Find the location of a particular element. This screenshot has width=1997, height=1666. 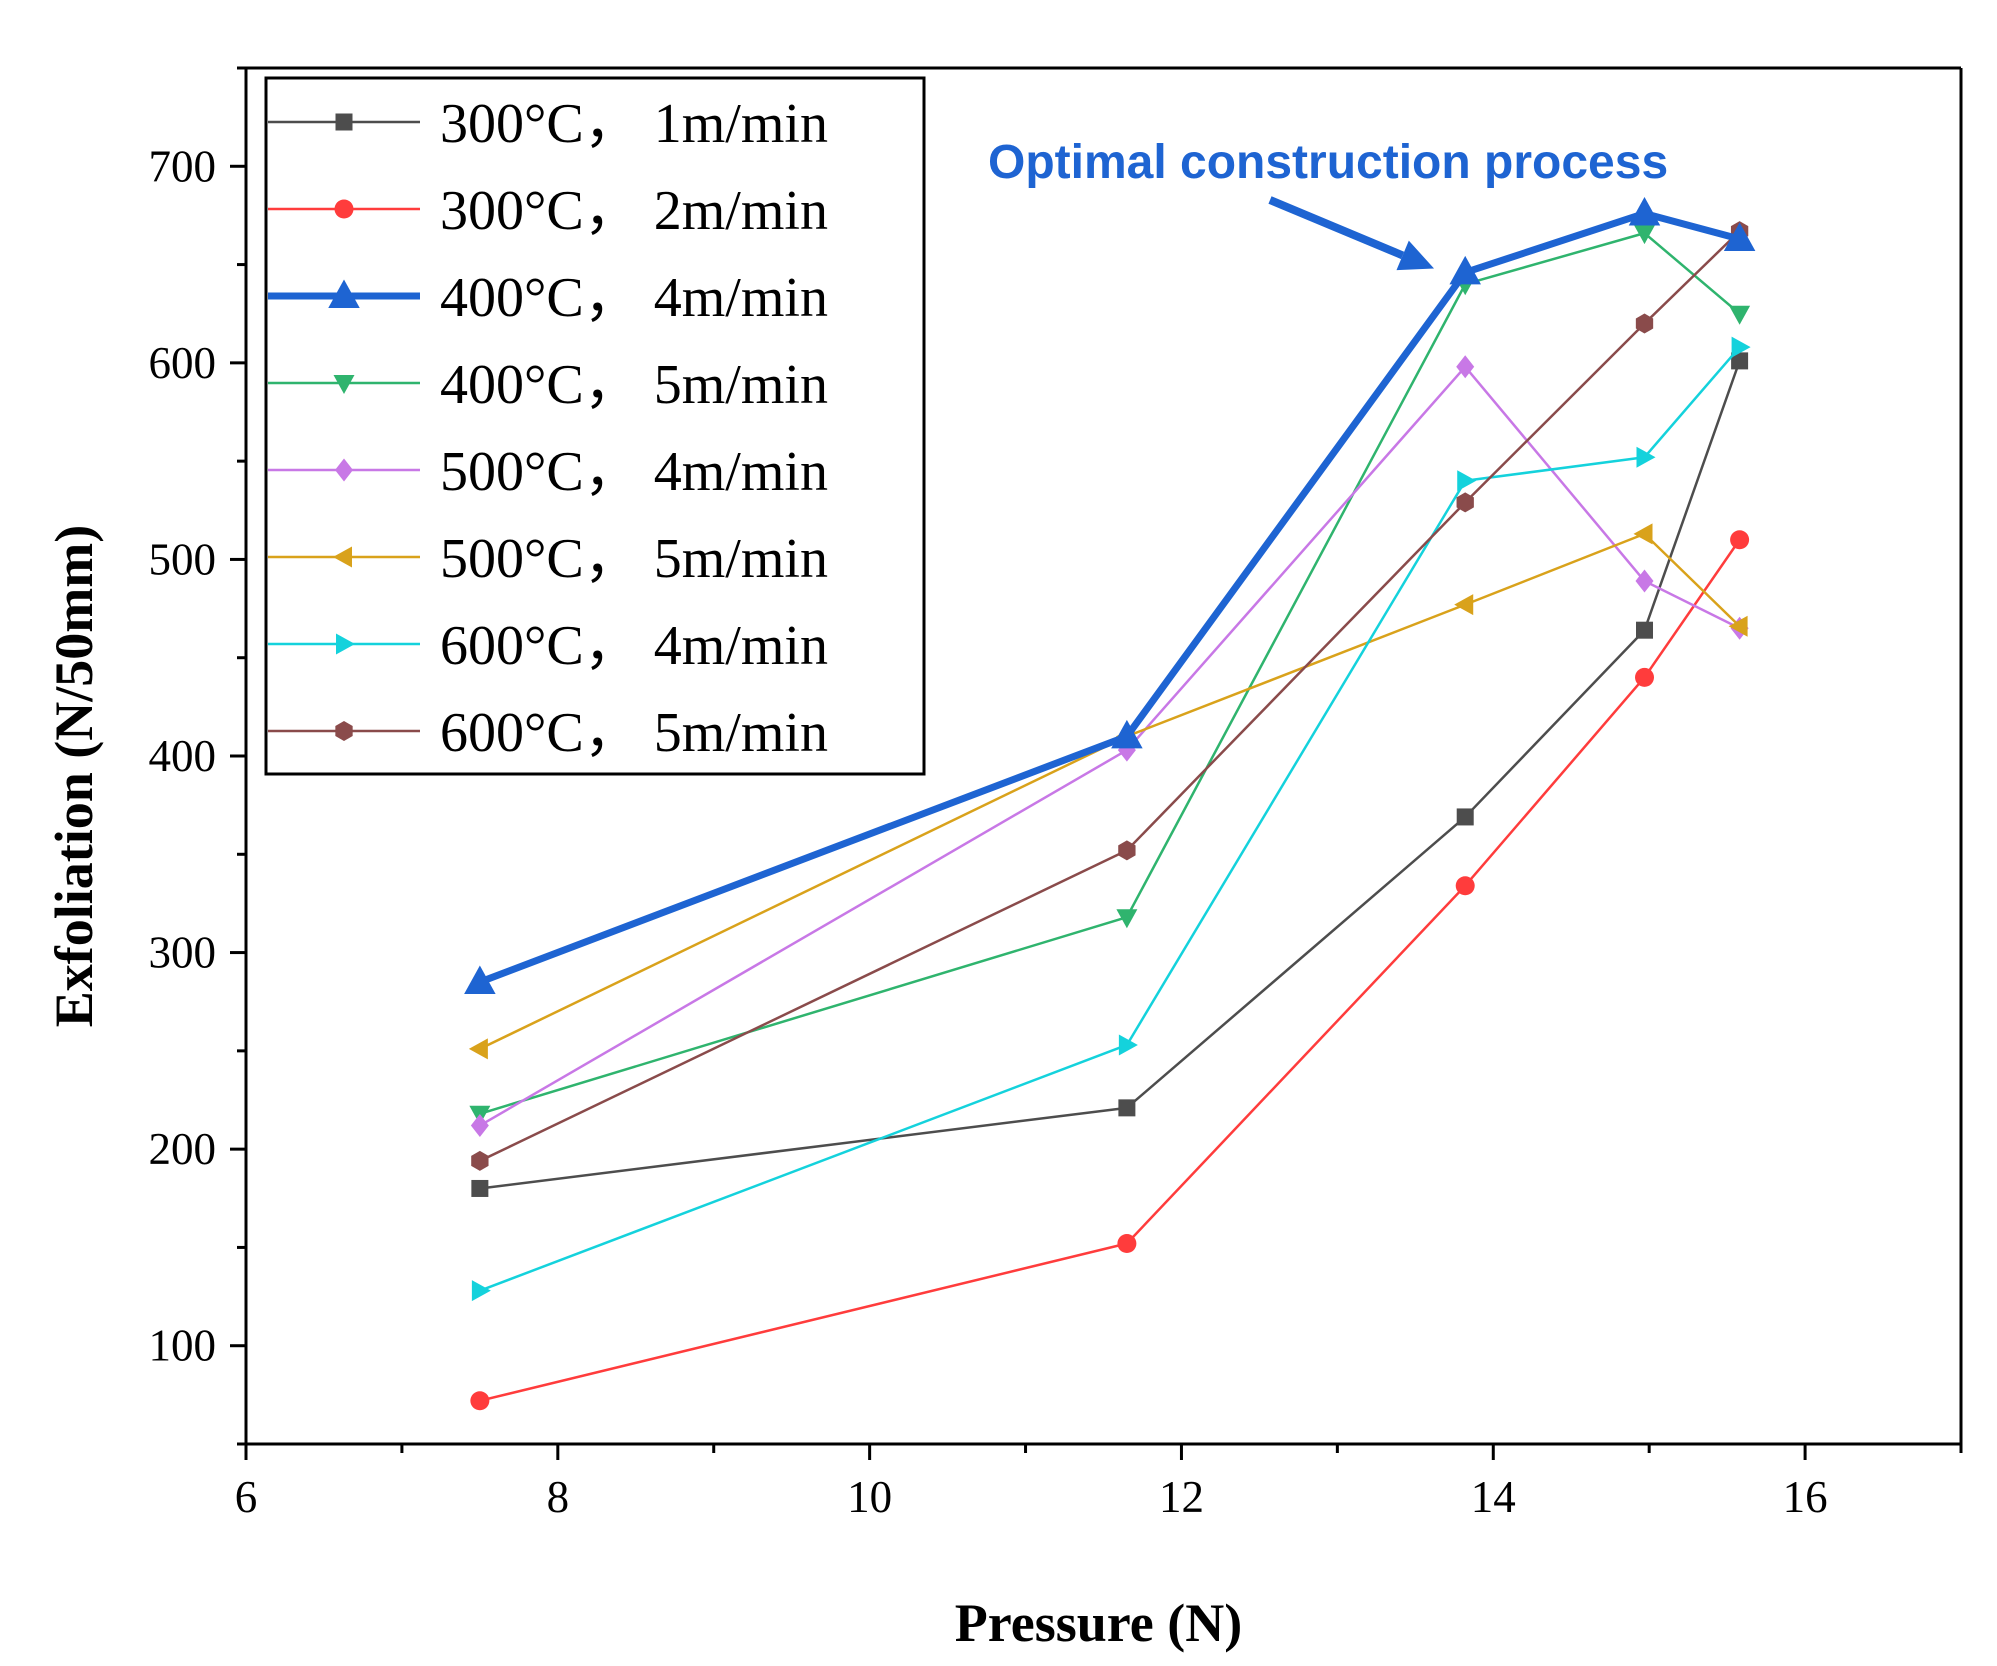

annotation-text: Optimal construction process is located at coordinates (1328, 162).